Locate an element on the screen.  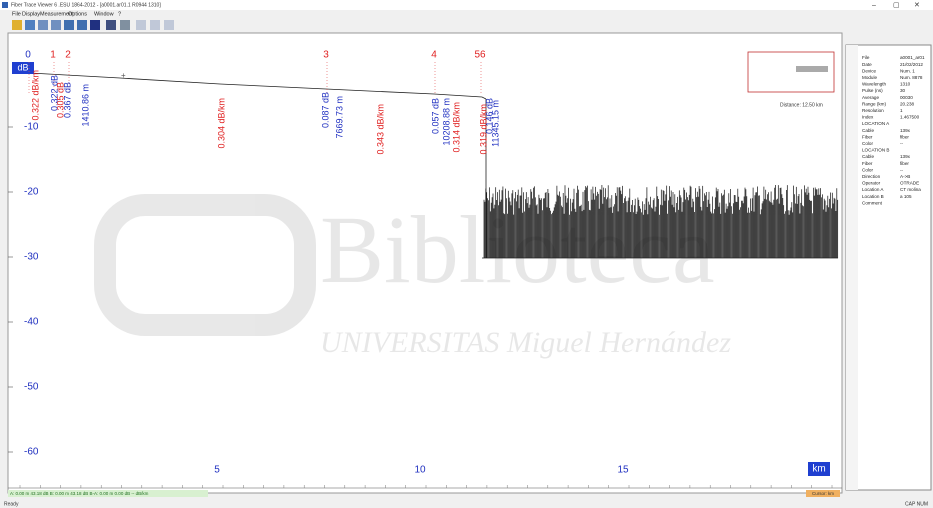
watermark-logo is located at coordinates (205, 265).